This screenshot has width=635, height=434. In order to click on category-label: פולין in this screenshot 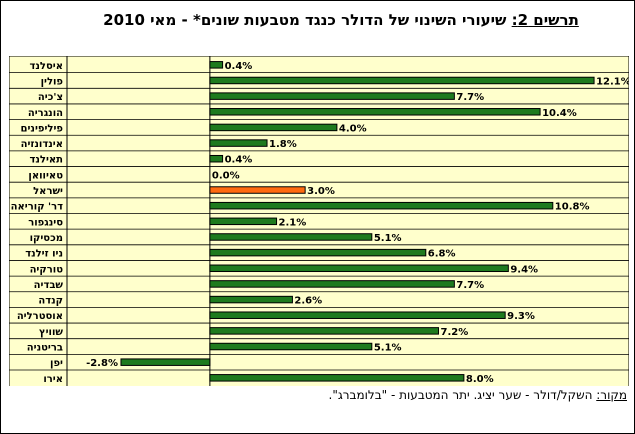, I will do `click(52, 81)`.